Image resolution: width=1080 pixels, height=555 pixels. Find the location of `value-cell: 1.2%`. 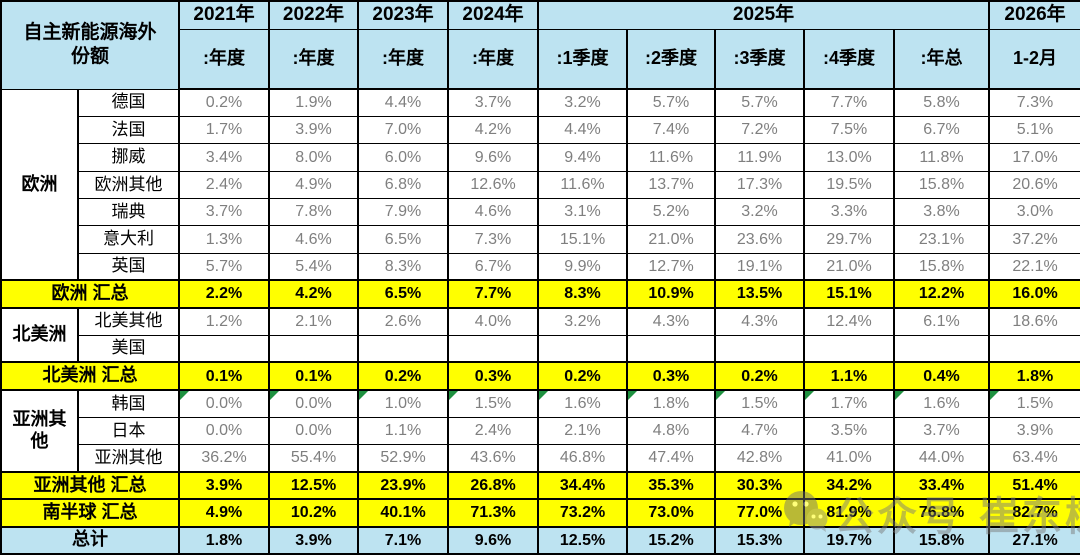

value-cell: 1.2% is located at coordinates (224, 321).